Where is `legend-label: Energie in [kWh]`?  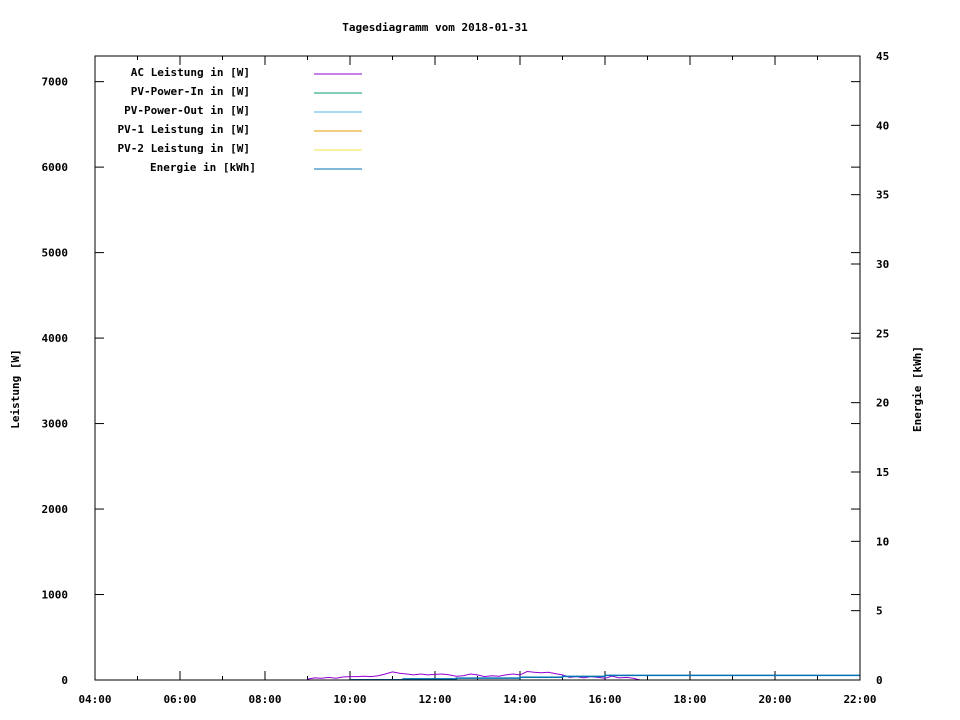 legend-label: Energie in [kWh] is located at coordinates (203, 167).